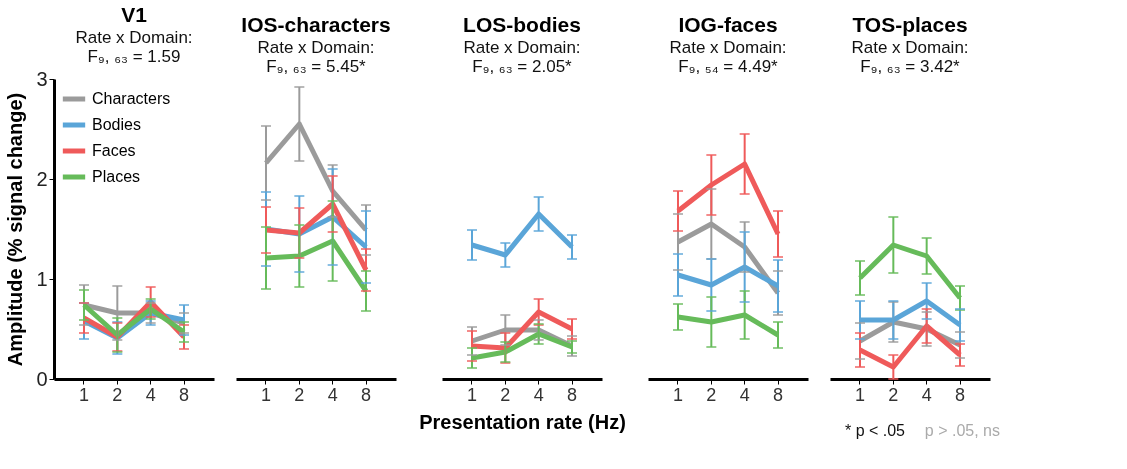 The image size is (1127, 469). I want to click on legend-label: Places, so click(116, 176).